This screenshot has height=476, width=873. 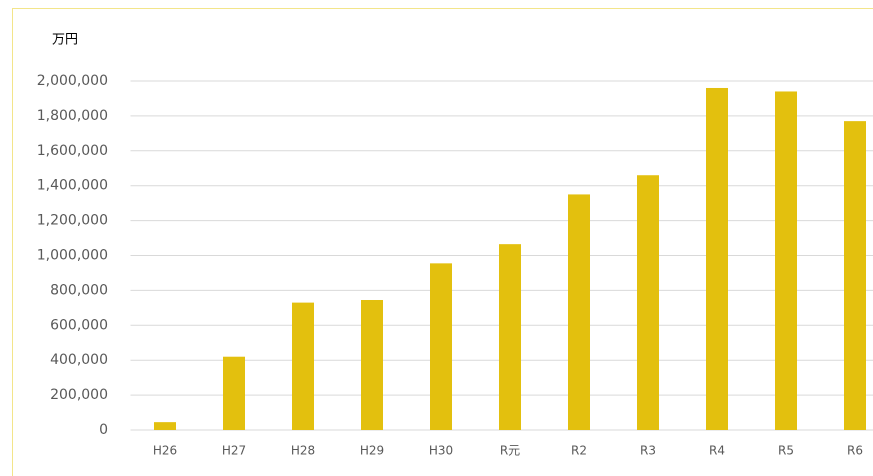 What do you see at coordinates (103, 430) in the screenshot?
I see `y-tick-label: 0` at bounding box center [103, 430].